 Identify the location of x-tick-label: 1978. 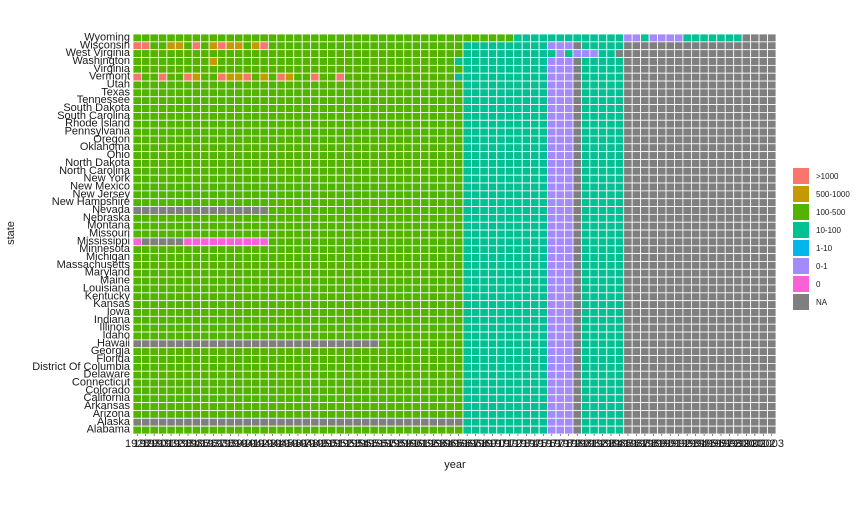
(560, 444).